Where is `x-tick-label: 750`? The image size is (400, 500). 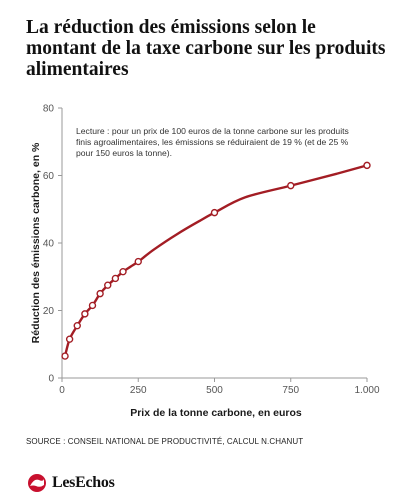 x-tick-label: 750 is located at coordinates (290, 390).